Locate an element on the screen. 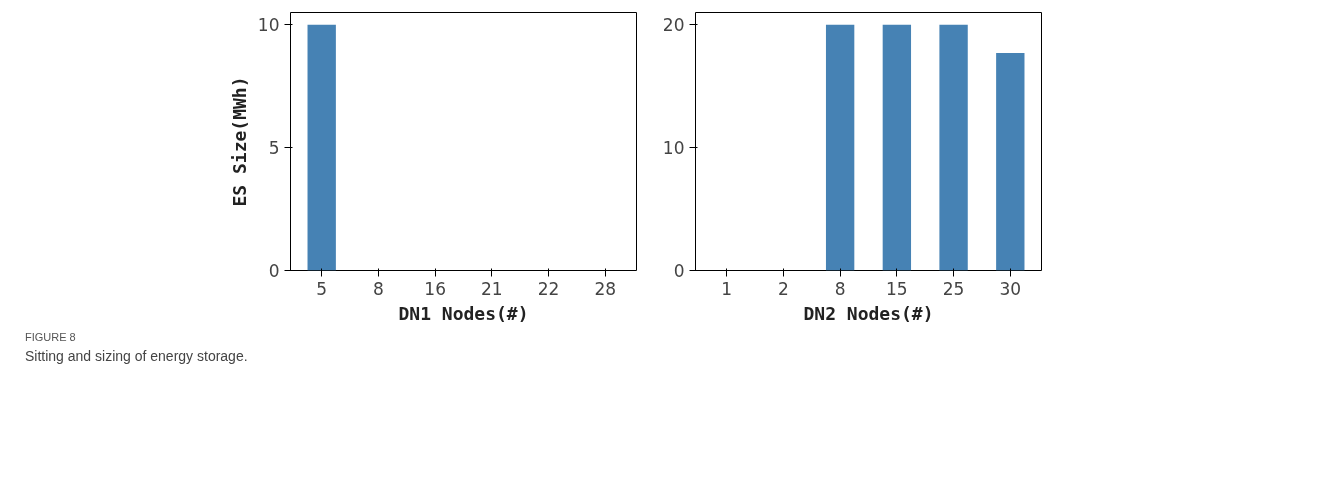 The height and width of the screenshot is (487, 1331). y-tick-label: 20 is located at coordinates (673, 25).